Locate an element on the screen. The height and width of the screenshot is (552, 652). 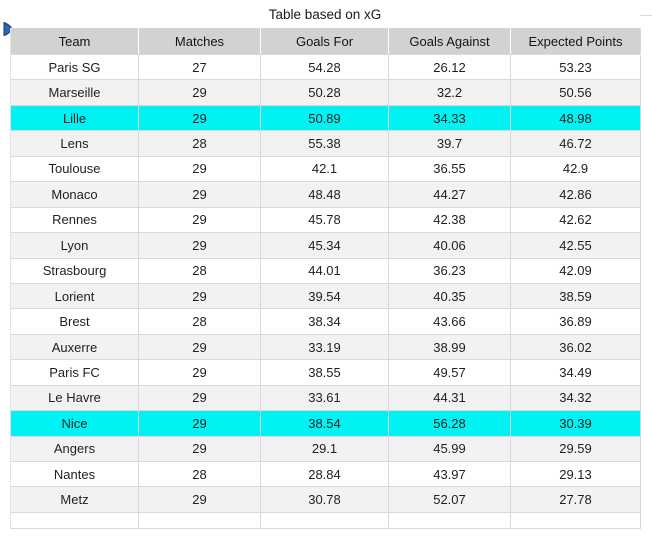
goals-for-cell: 50.28 is located at coordinates (325, 93).